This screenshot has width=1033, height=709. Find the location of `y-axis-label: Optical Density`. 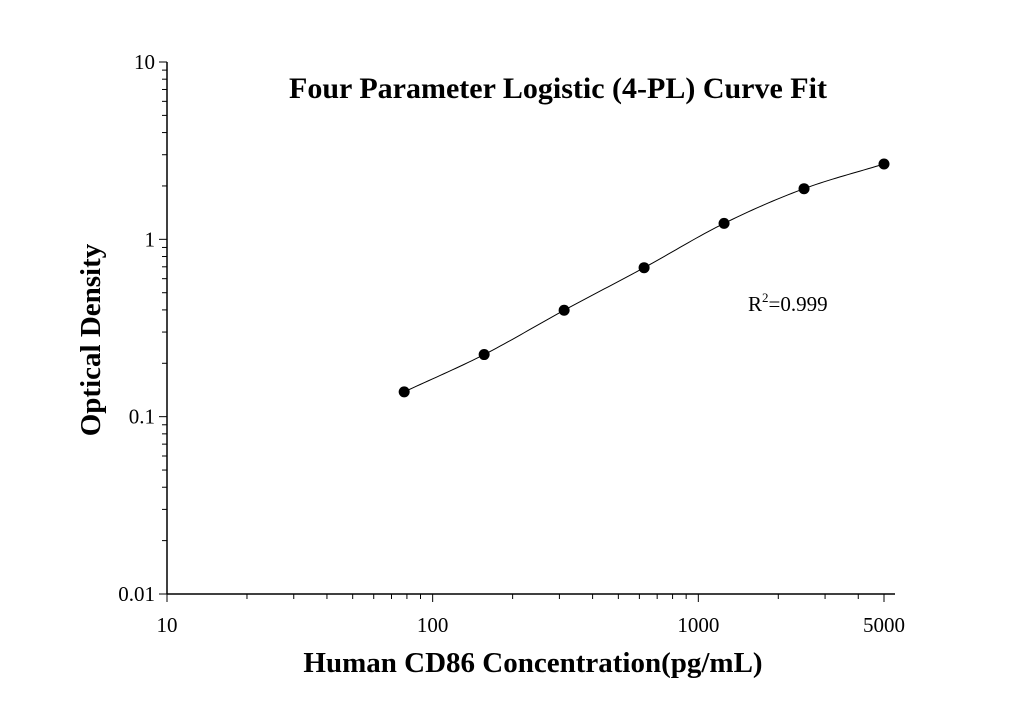

y-axis-label: Optical Density is located at coordinates (91, 339).